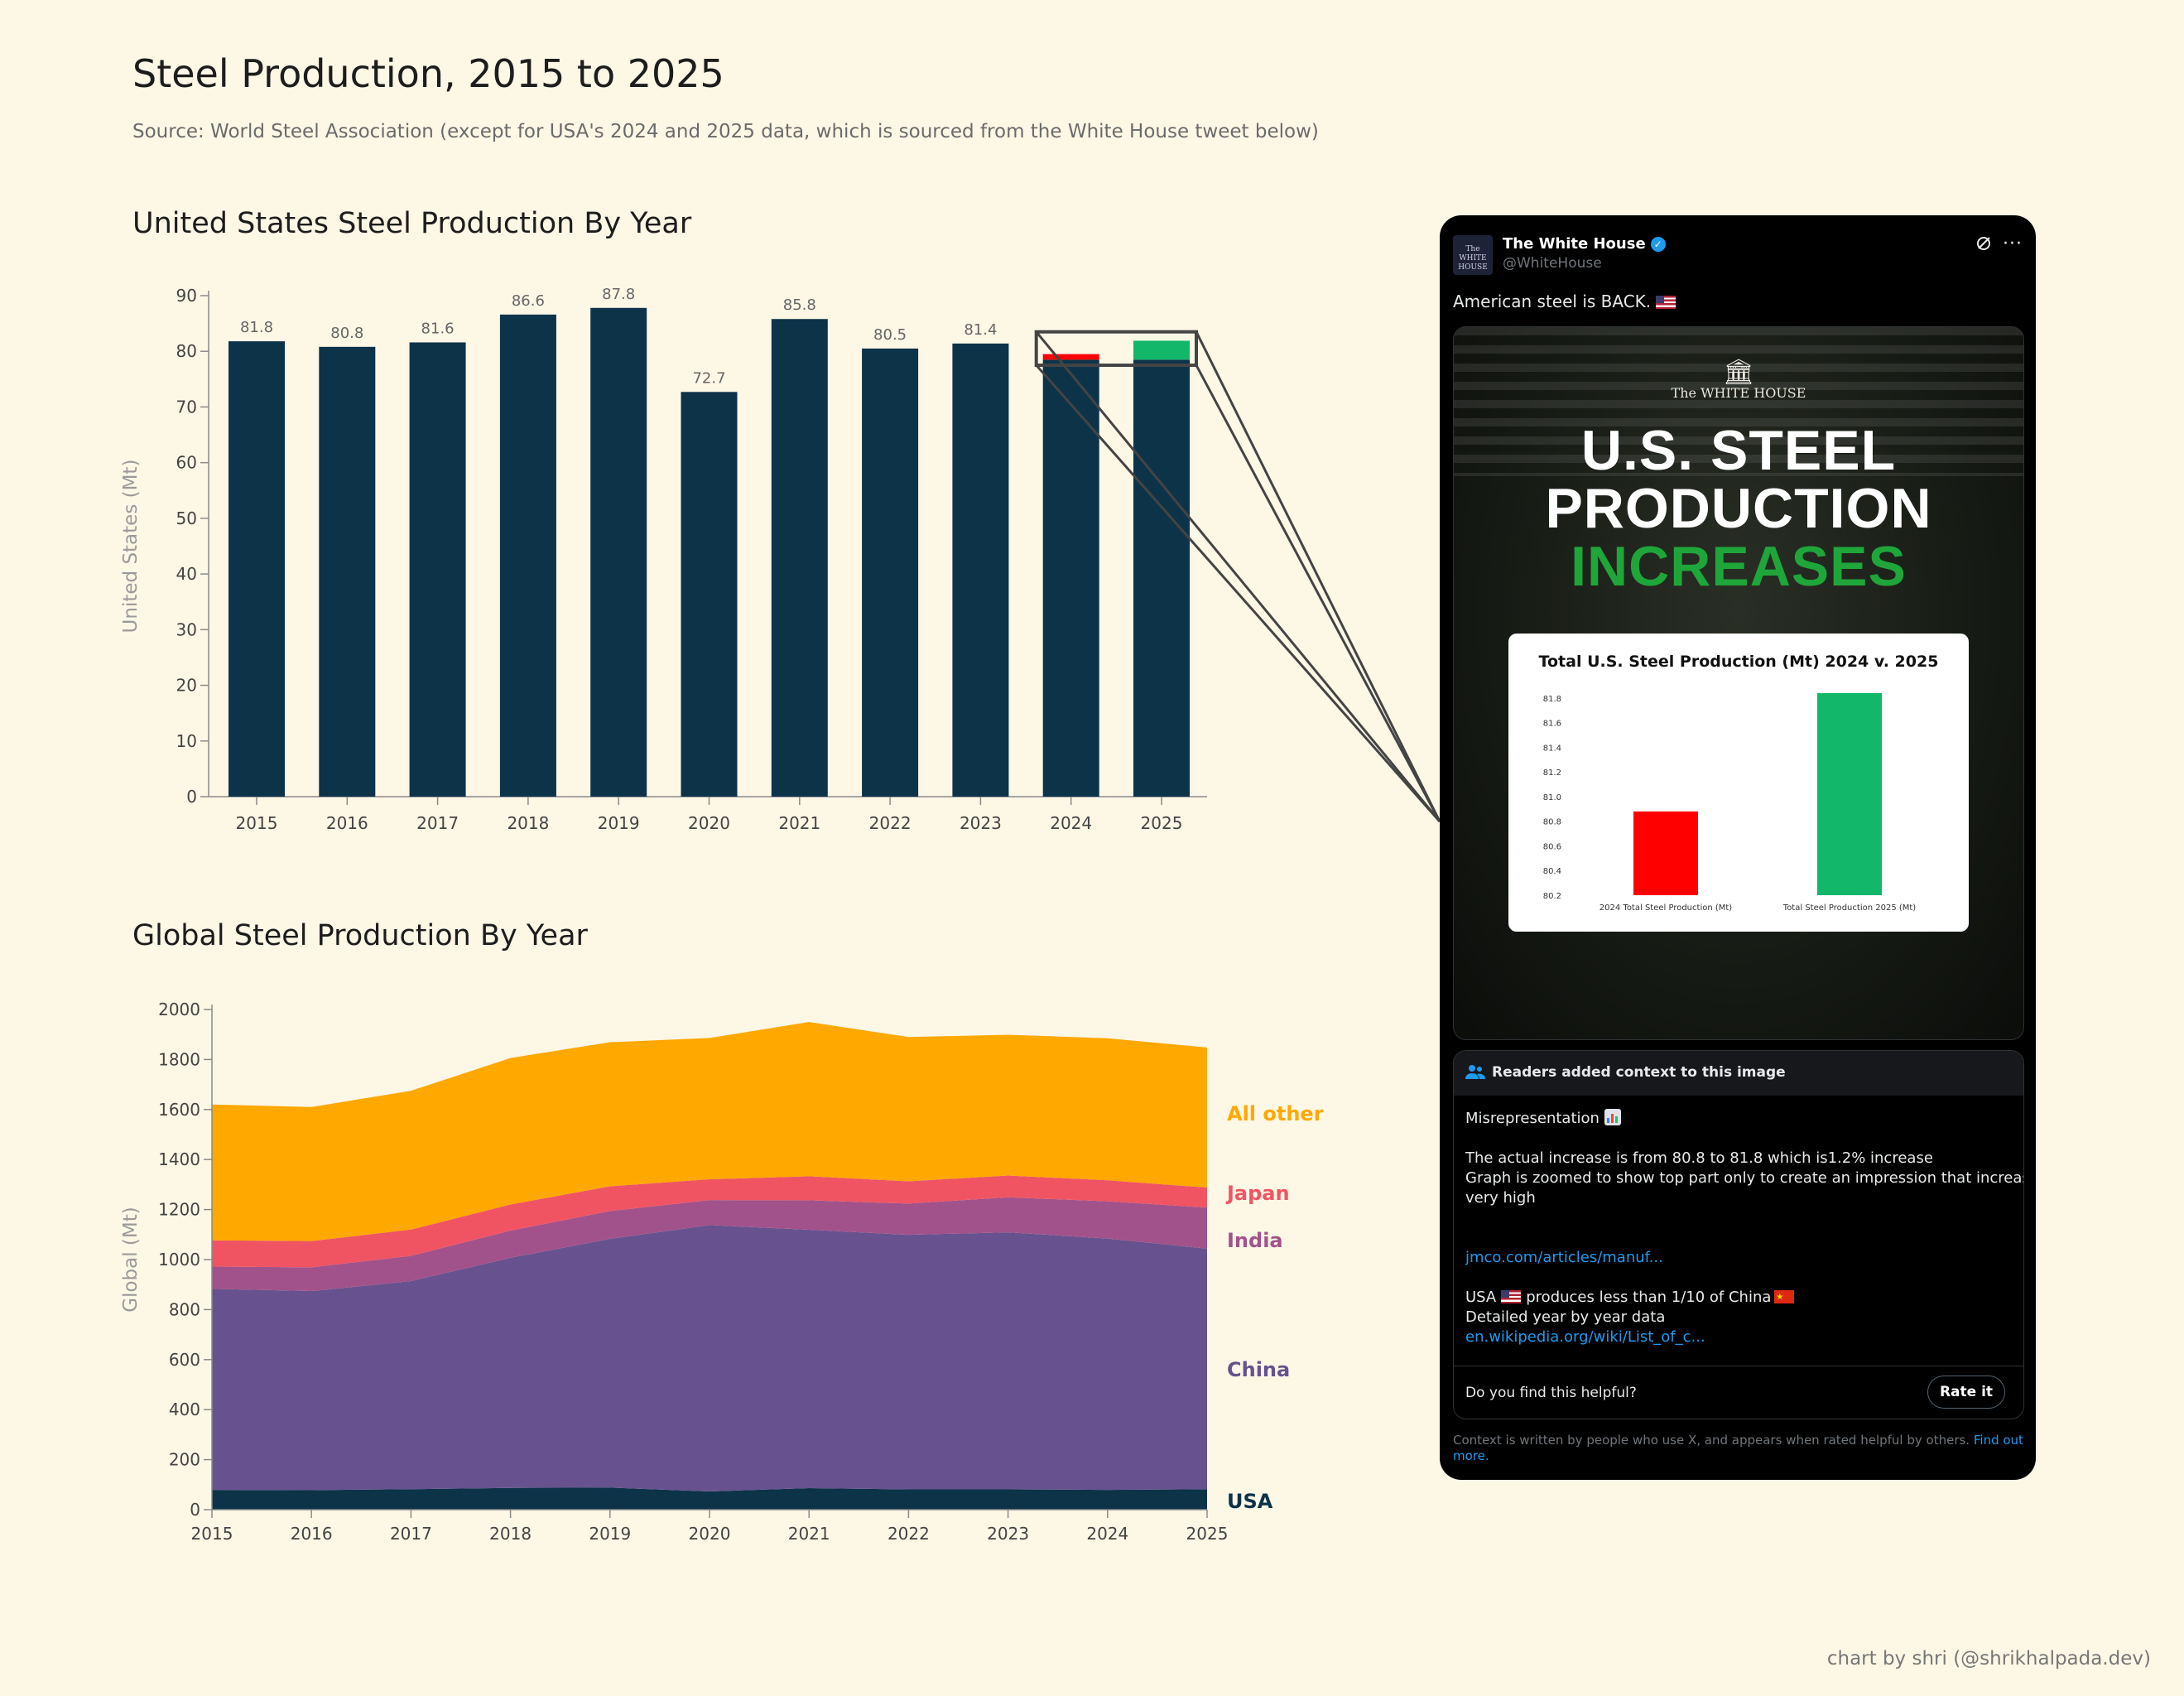  What do you see at coordinates (347, 571) in the screenshot?
I see `us-bar-2016` at bounding box center [347, 571].